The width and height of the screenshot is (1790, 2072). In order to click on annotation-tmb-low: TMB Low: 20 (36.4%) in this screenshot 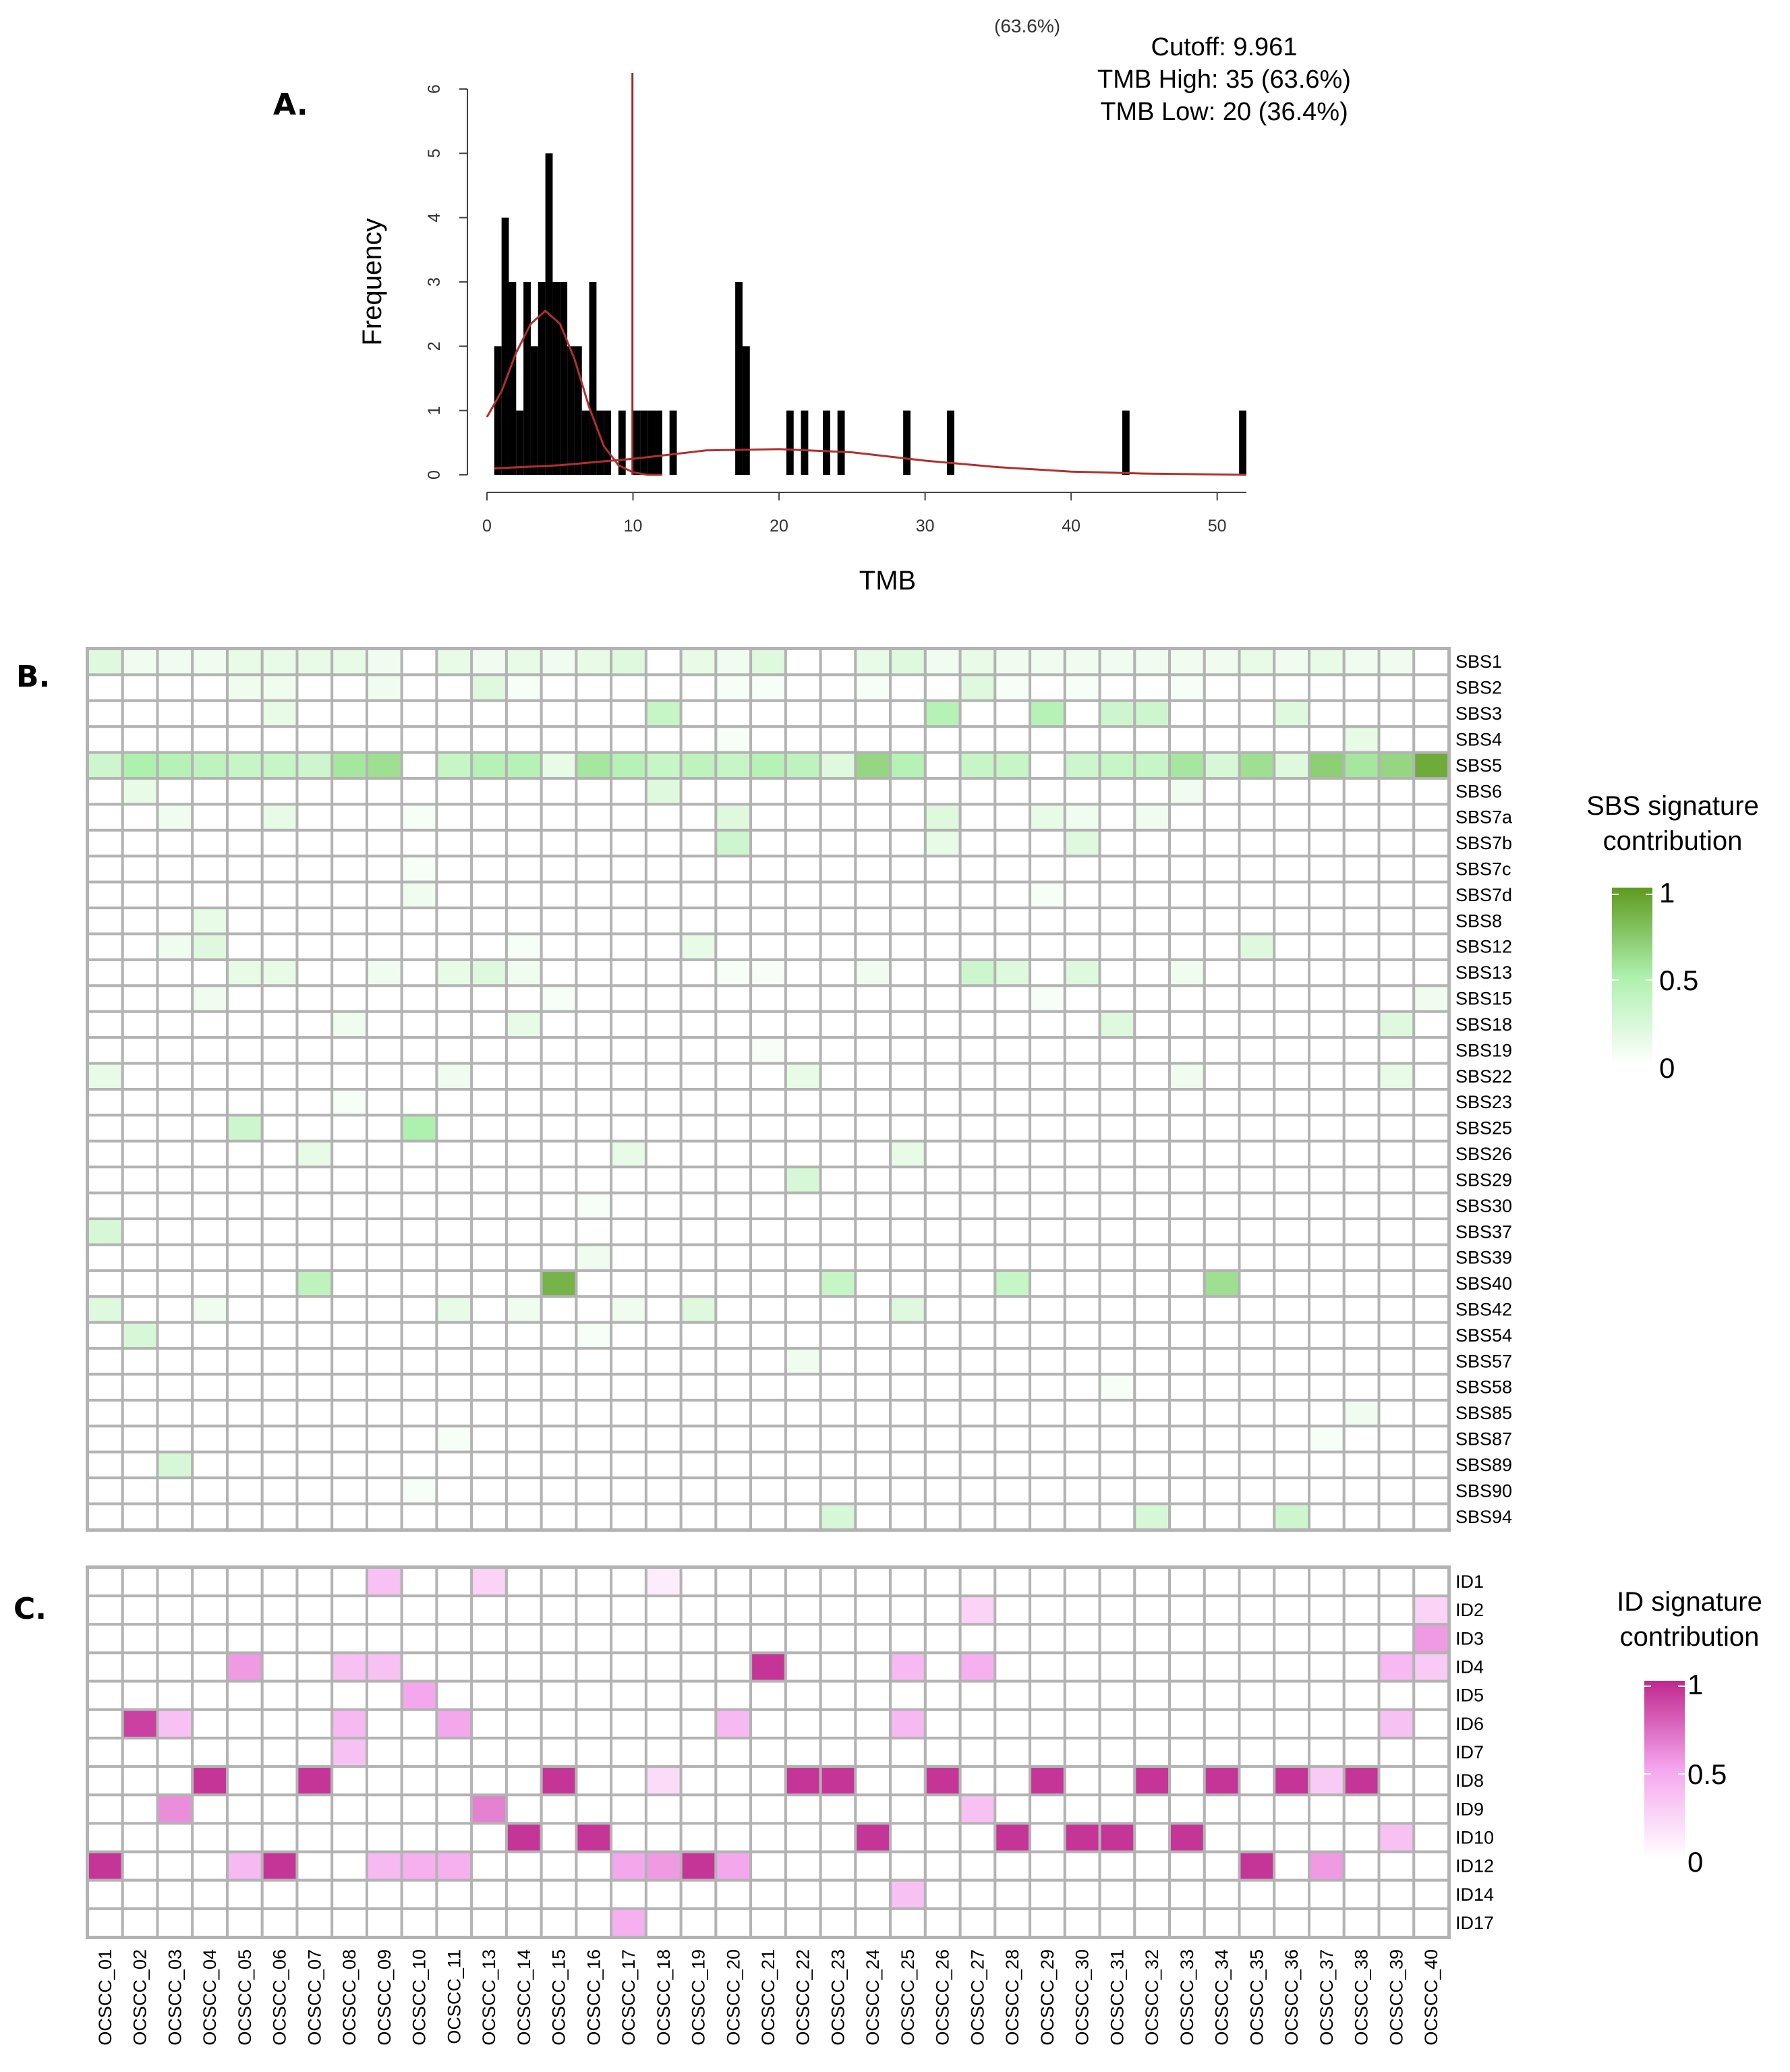, I will do `click(1224, 112)`.